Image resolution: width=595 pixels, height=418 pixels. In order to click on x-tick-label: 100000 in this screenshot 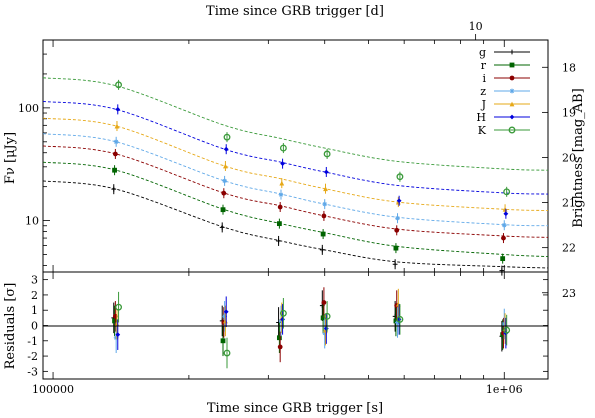, I will do `click(53, 389)`.